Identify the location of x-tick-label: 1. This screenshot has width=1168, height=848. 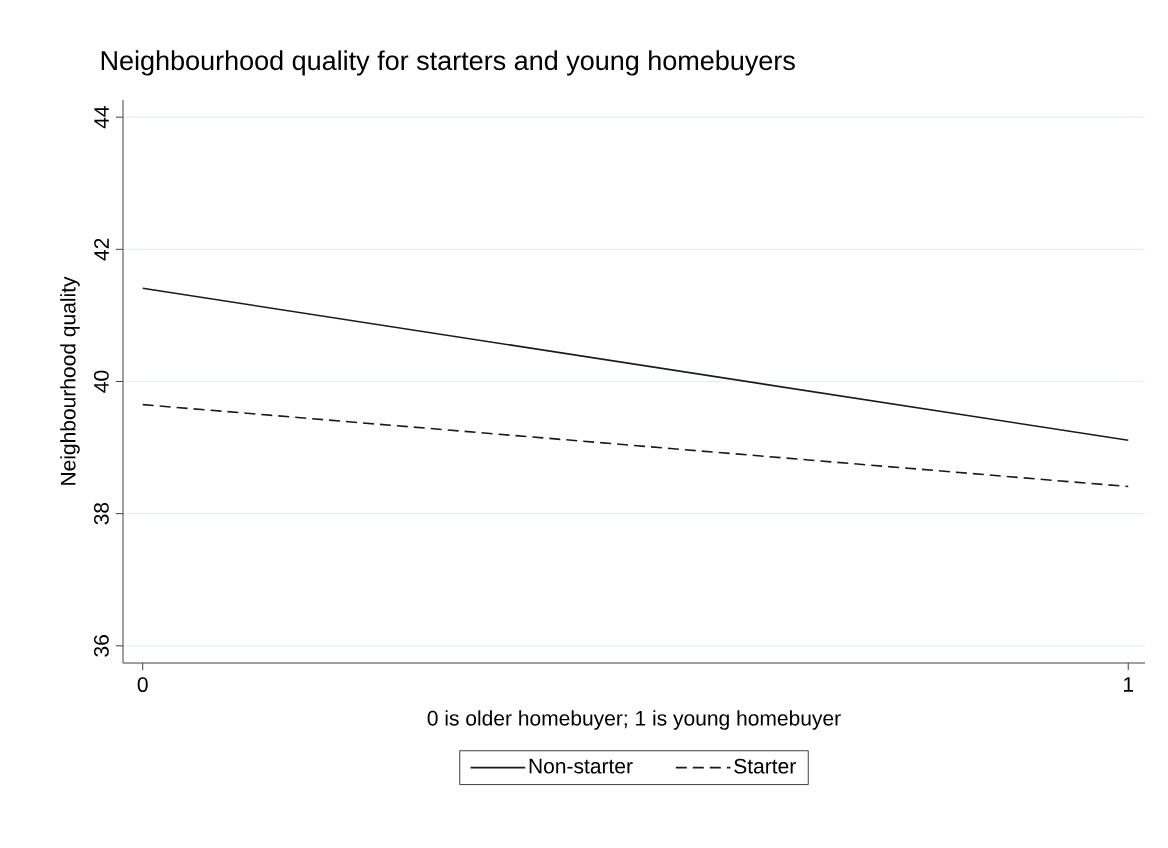
(1129, 684).